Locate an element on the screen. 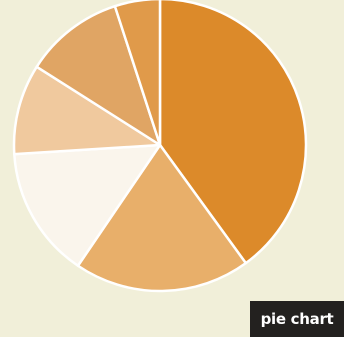 This screenshot has height=337, width=344. chart-caption: pie chart is located at coordinates (297, 319).